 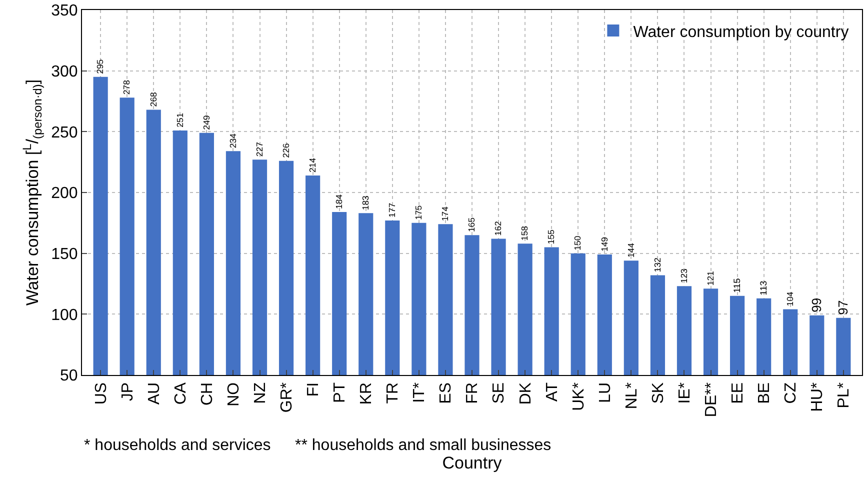 What do you see at coordinates (101, 393) in the screenshot?
I see `x-tick-label: US` at bounding box center [101, 393].